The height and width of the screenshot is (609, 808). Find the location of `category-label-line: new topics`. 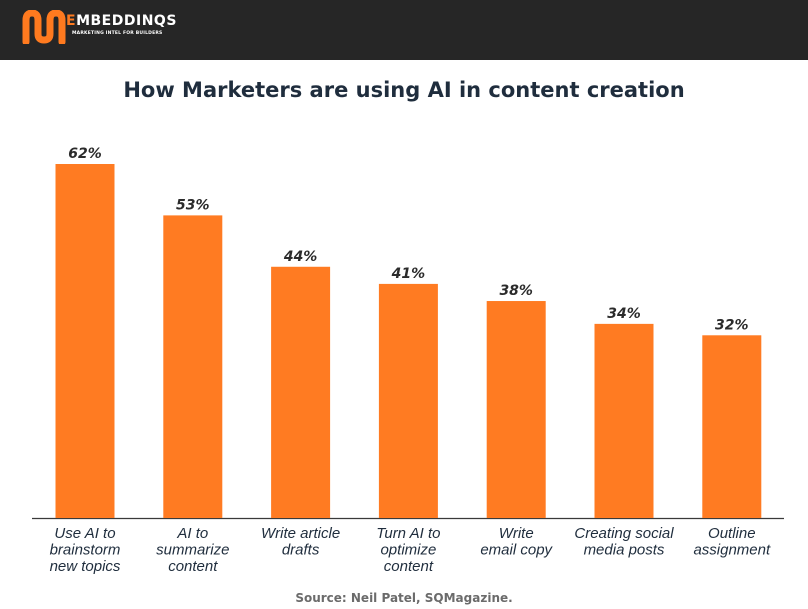

category-label-line: new topics is located at coordinates (85, 566).